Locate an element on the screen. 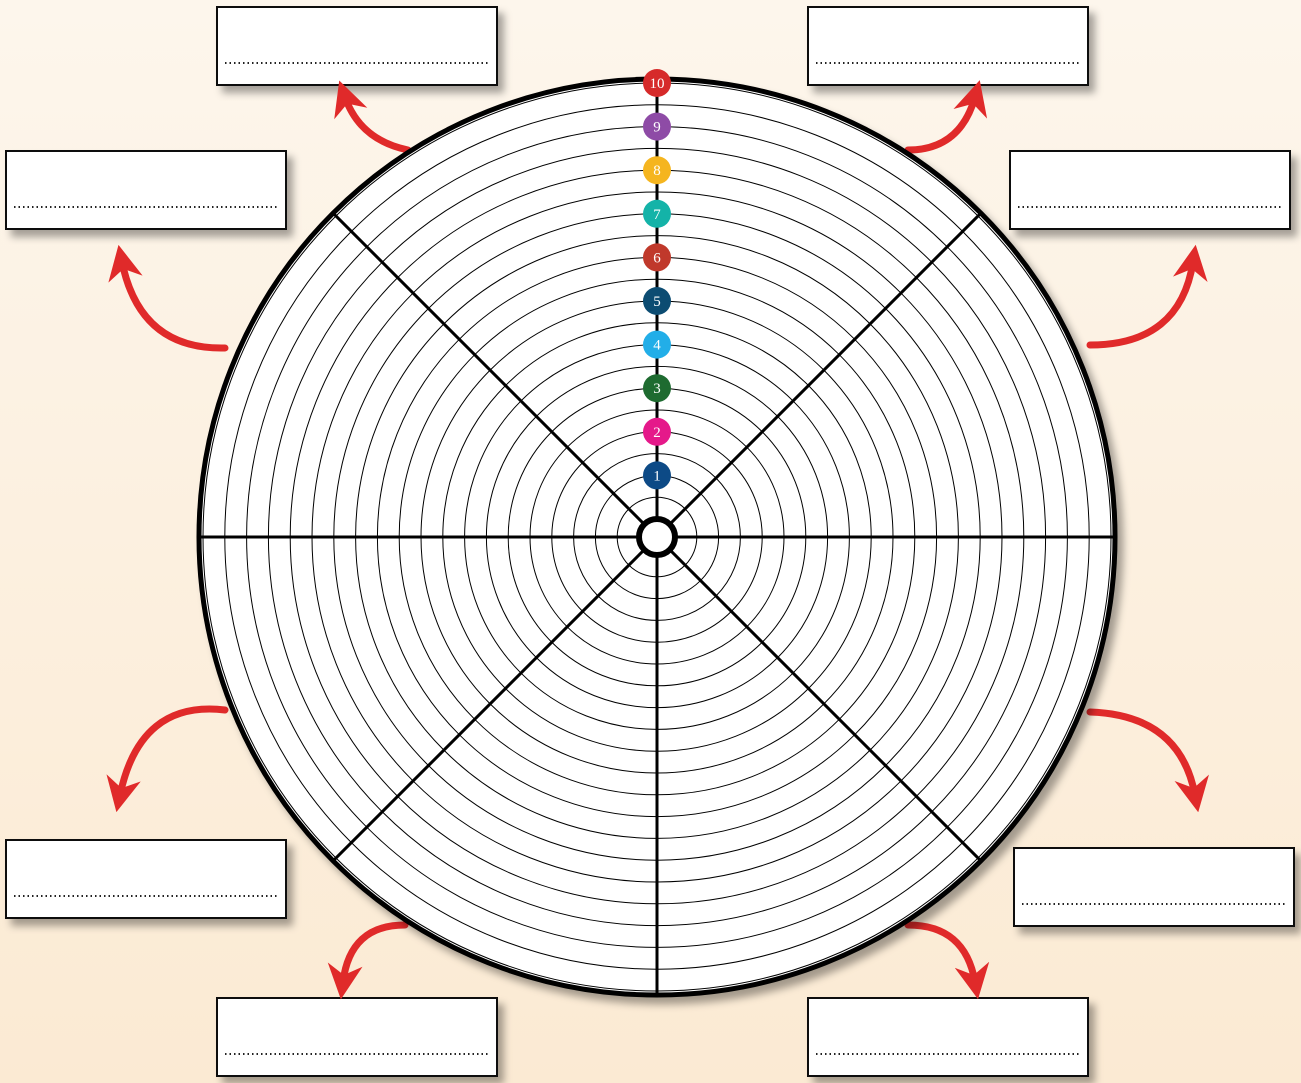 The image size is (1301, 1083). hub is located at coordinates (657, 537).